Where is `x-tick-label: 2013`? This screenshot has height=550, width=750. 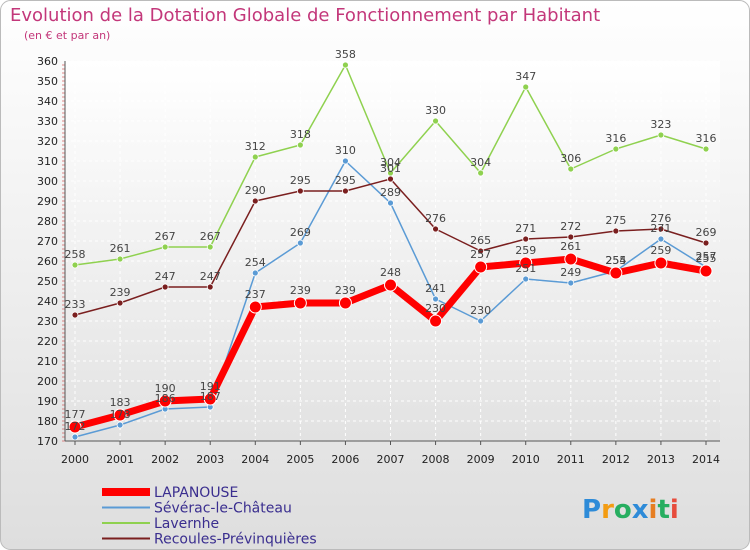 x-tick-label: 2013 is located at coordinates (661, 459).